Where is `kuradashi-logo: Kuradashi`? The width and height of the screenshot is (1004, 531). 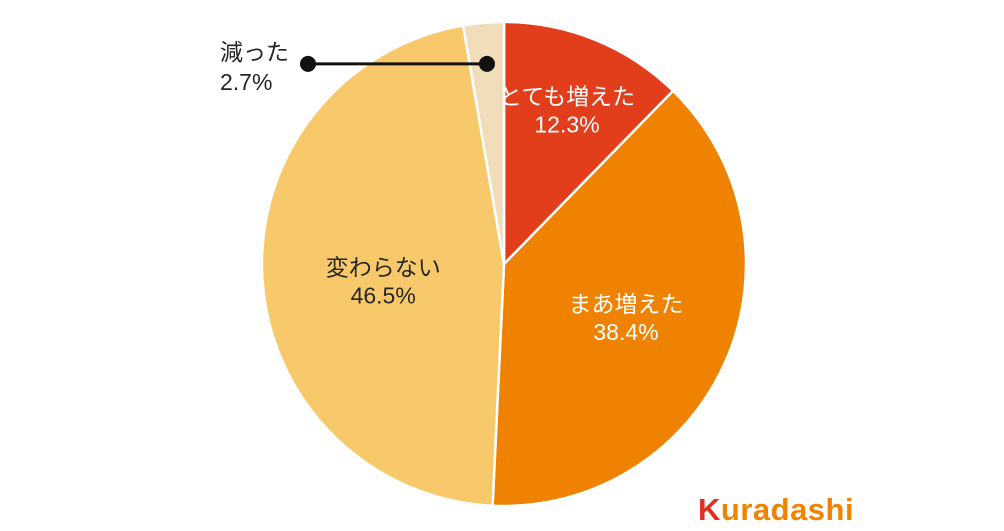 kuradashi-logo: Kuradashi is located at coordinates (776, 510).